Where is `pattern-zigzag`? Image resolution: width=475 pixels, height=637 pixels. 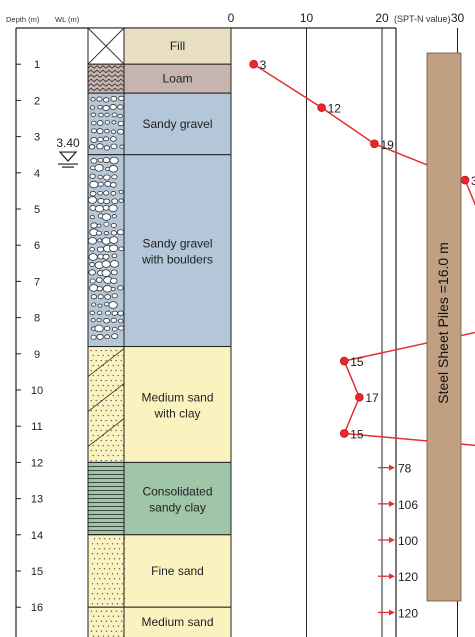
pattern-zigzag is located at coordinates (106, 80).